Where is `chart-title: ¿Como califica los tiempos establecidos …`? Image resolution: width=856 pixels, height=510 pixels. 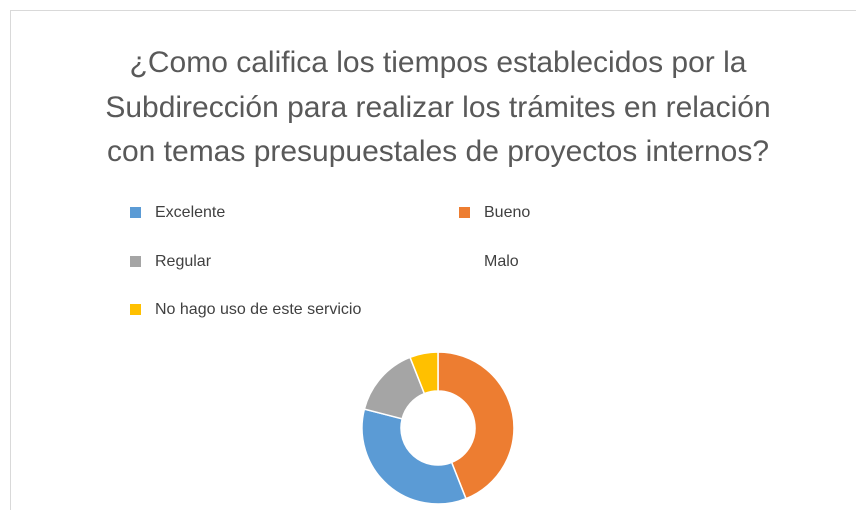
chart-title: ¿Como califica los tiempos establecidos … is located at coordinates (438, 62).